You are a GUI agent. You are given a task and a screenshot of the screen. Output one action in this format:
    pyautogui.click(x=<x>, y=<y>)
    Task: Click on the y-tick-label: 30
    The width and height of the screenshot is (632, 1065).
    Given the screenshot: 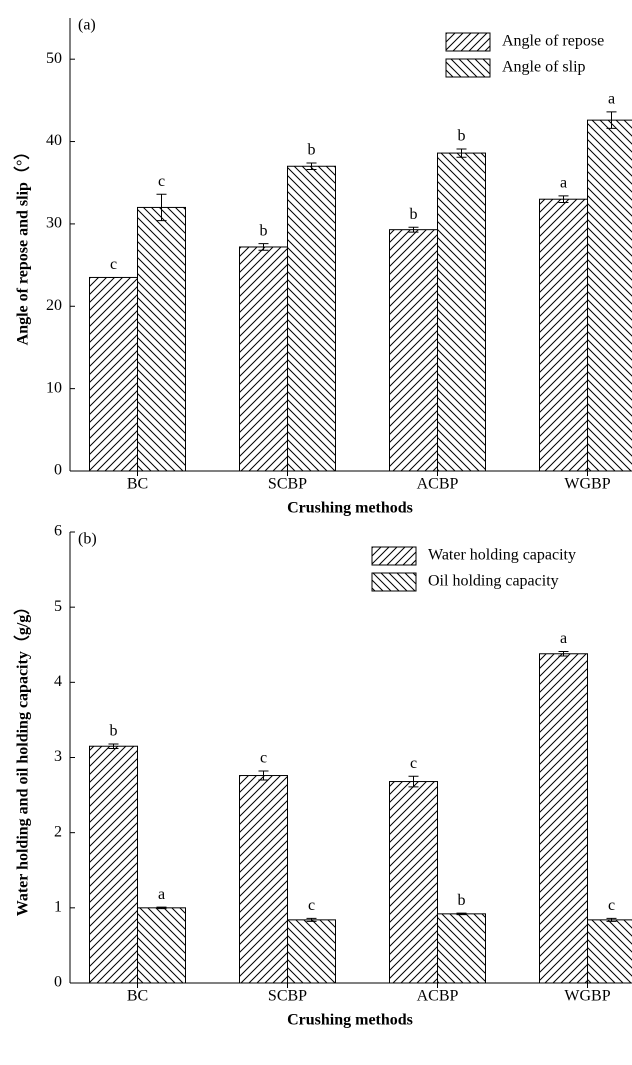 What is the action you would take?
    pyautogui.click(x=54, y=223)
    